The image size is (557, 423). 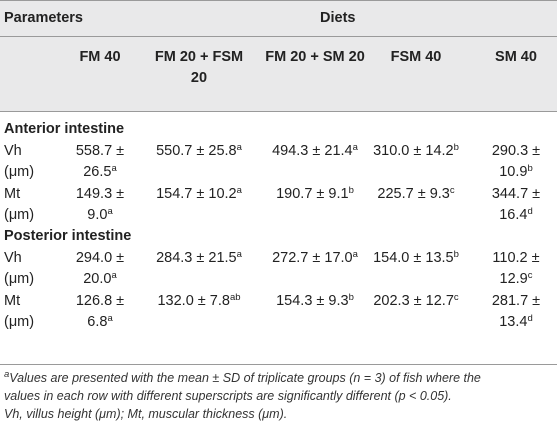 What do you see at coordinates (199, 193) in the screenshot?
I see `cell-fm20-fsm20: 154.7 ± 10.2a` at bounding box center [199, 193].